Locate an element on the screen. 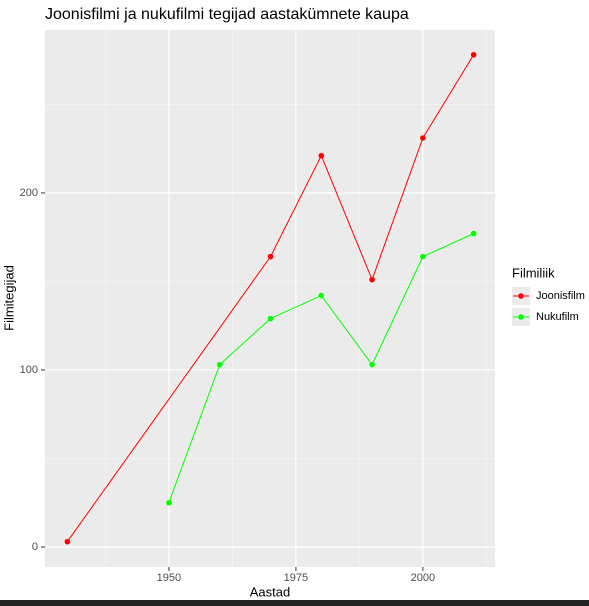 The width and height of the screenshot is (589, 606). x-tick-label: 1950 is located at coordinates (169, 578).